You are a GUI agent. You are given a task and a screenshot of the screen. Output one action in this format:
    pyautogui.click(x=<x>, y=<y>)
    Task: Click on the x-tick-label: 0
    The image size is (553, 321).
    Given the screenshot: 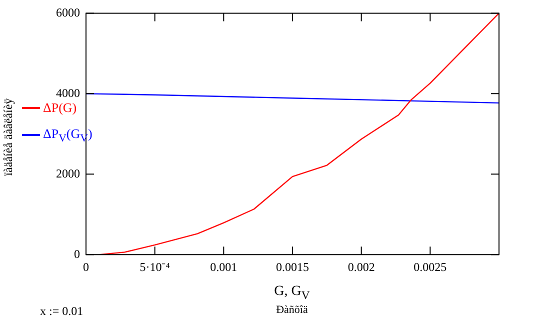 What is the action you would take?
    pyautogui.click(x=86, y=267)
    